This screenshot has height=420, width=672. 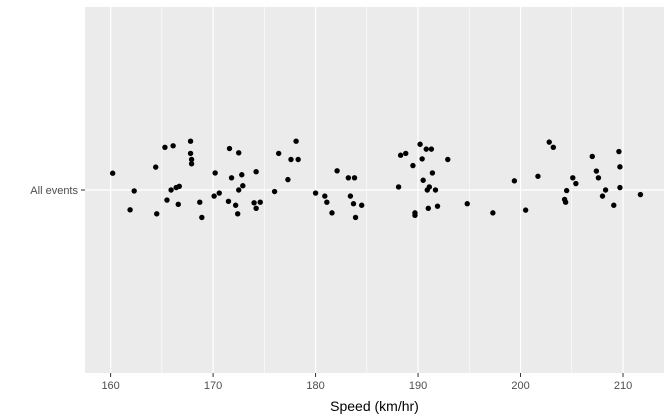 What do you see at coordinates (418, 386) in the screenshot?
I see `x-tick-label: 190` at bounding box center [418, 386].